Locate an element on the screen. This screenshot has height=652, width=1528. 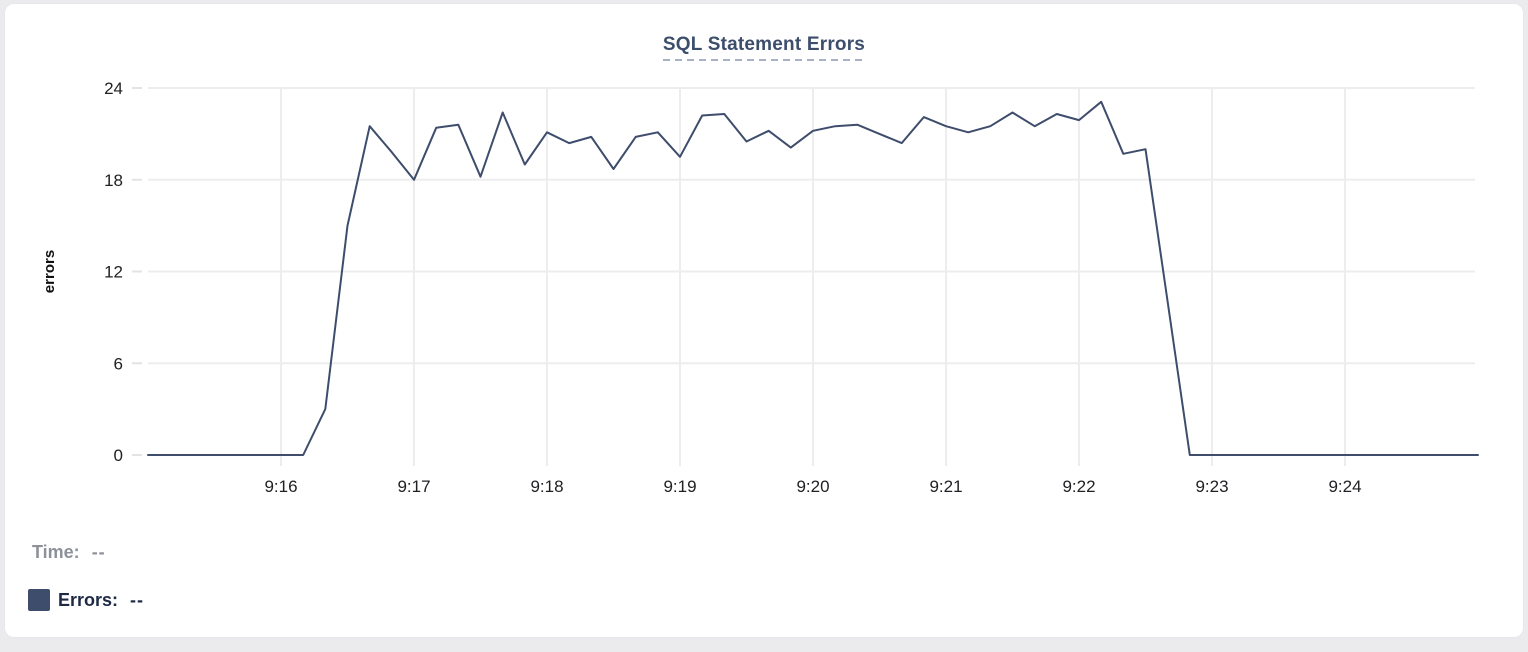
time-readout-row: Time: -- is located at coordinates (69, 552).